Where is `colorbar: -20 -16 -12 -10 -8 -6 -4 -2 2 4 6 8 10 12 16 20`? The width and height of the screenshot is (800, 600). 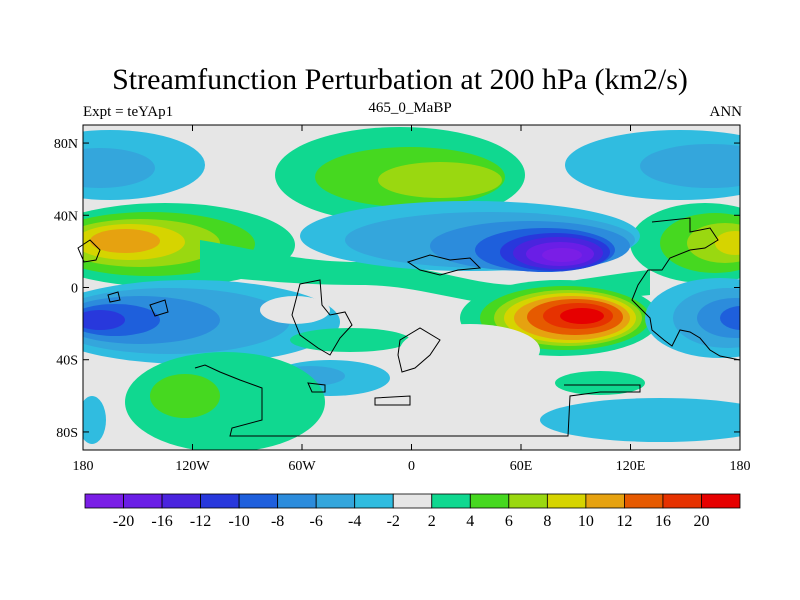 colorbar: -20 -16 -12 -10 -8 -6 -4 -2 2 4 6 8 10 12 16 20 is located at coordinates (412, 511).